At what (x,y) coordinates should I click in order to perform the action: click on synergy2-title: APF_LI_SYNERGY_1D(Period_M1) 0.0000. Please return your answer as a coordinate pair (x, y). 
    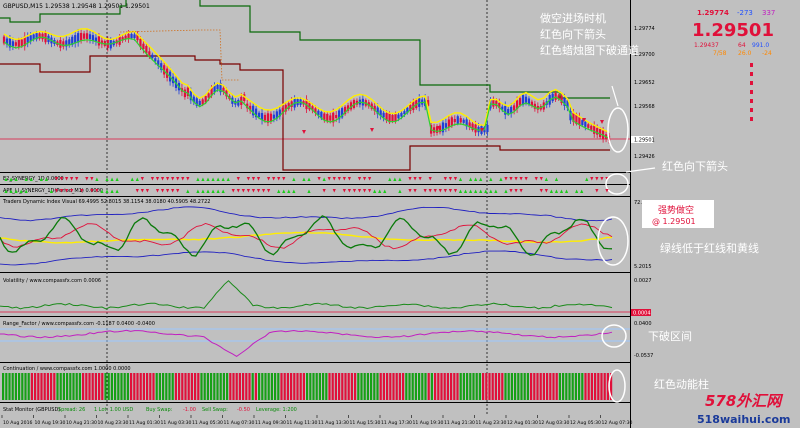
    Looking at the image, I should click on (53, 191).